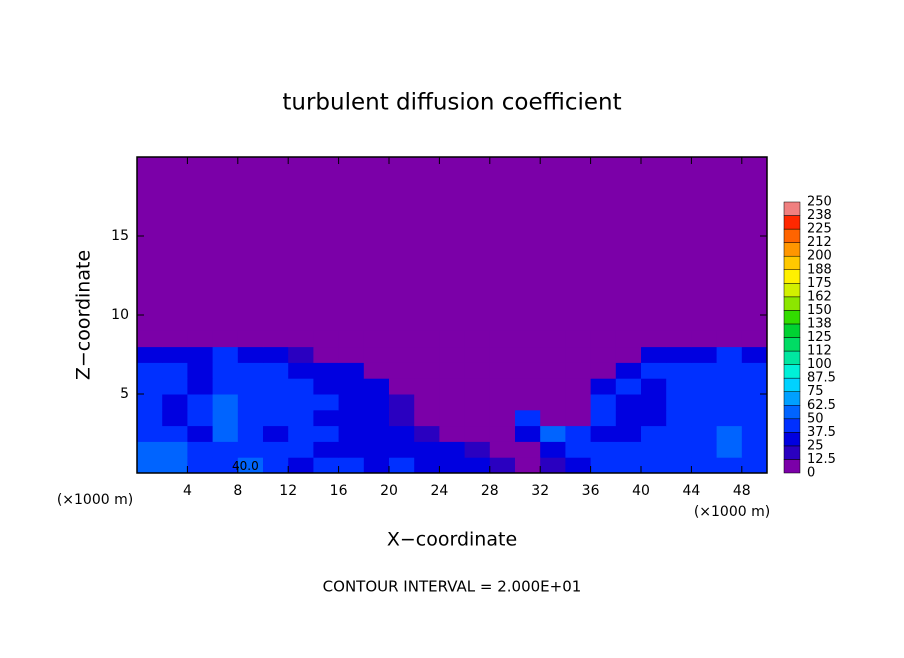 This screenshot has width=904, height=658. What do you see at coordinates (732, 512) in the screenshot?
I see `x-unit-right: (×1000 m)` at bounding box center [732, 512].